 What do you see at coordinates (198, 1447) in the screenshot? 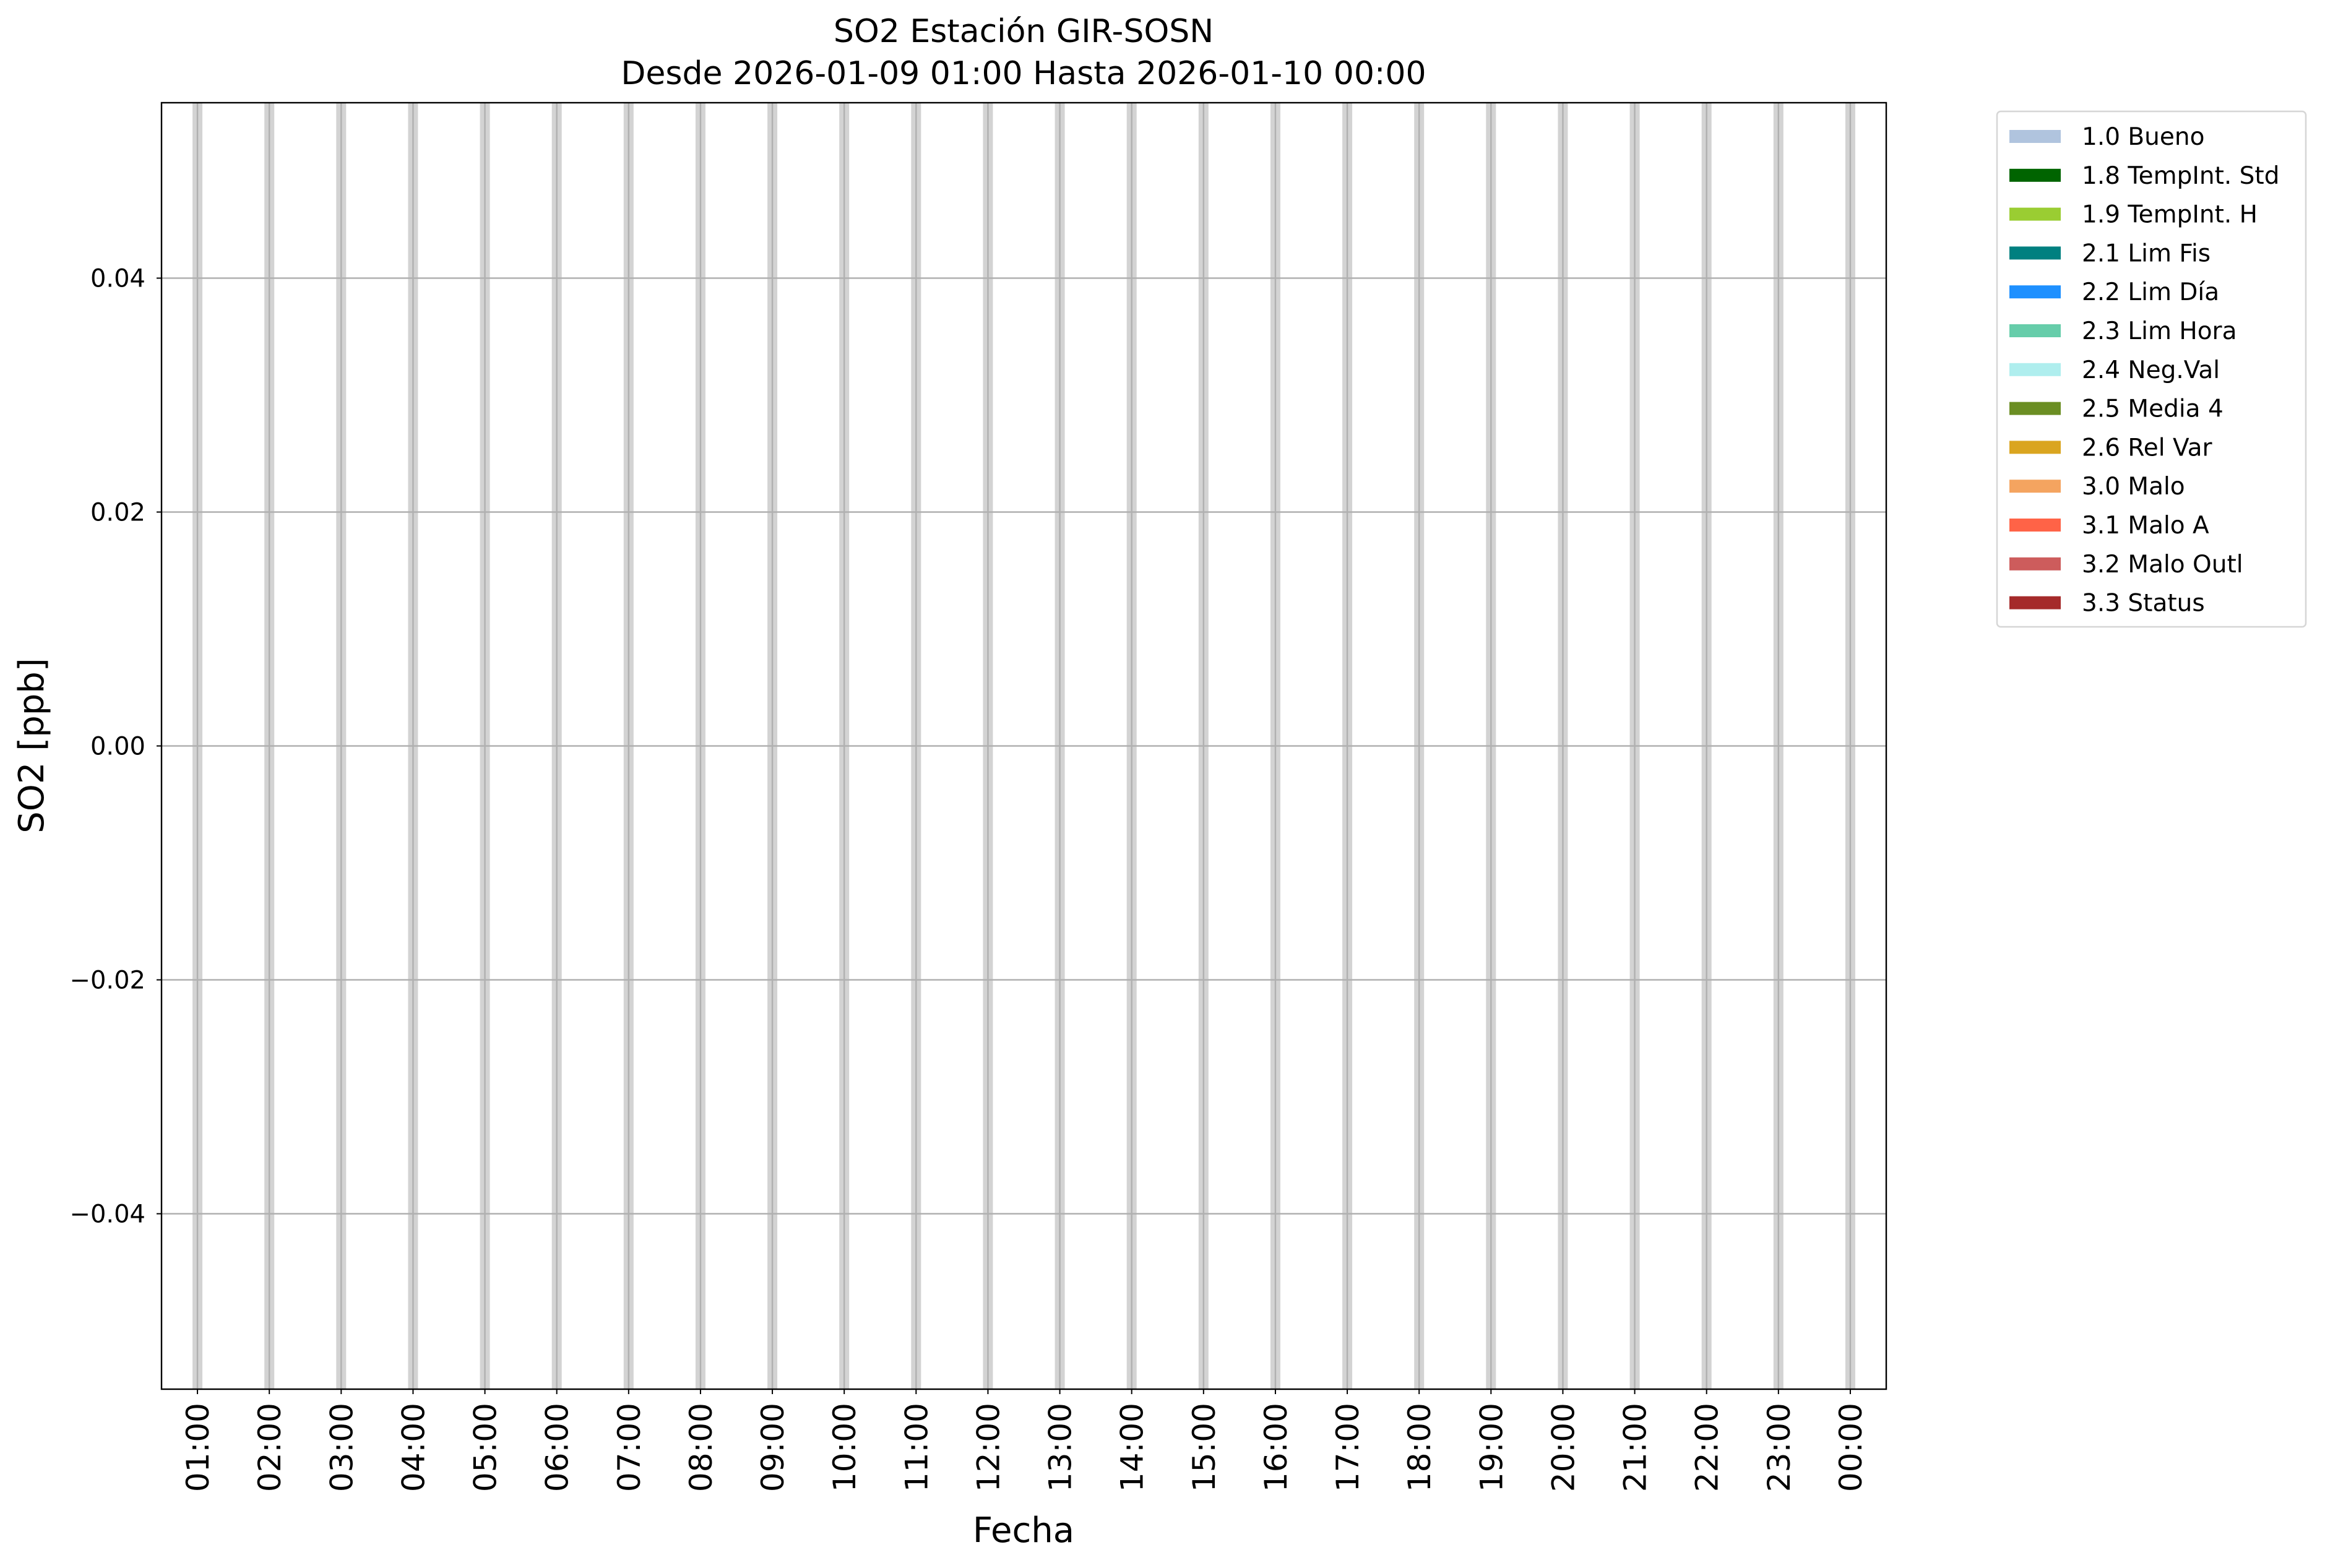
I see `x-tick-label: 01:00` at bounding box center [198, 1447].